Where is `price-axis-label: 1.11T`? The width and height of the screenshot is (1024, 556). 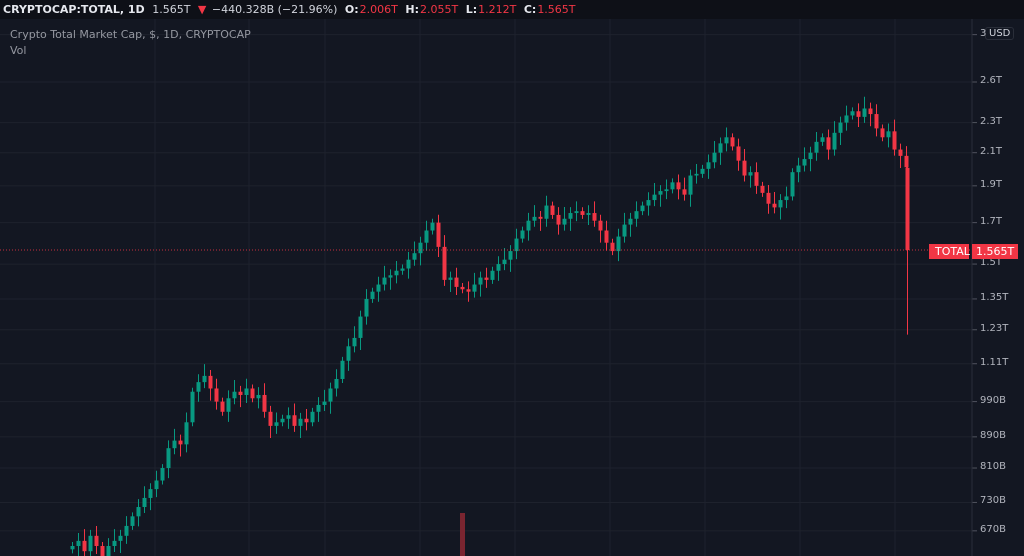 price-axis-label: 1.11T is located at coordinates (994, 362).